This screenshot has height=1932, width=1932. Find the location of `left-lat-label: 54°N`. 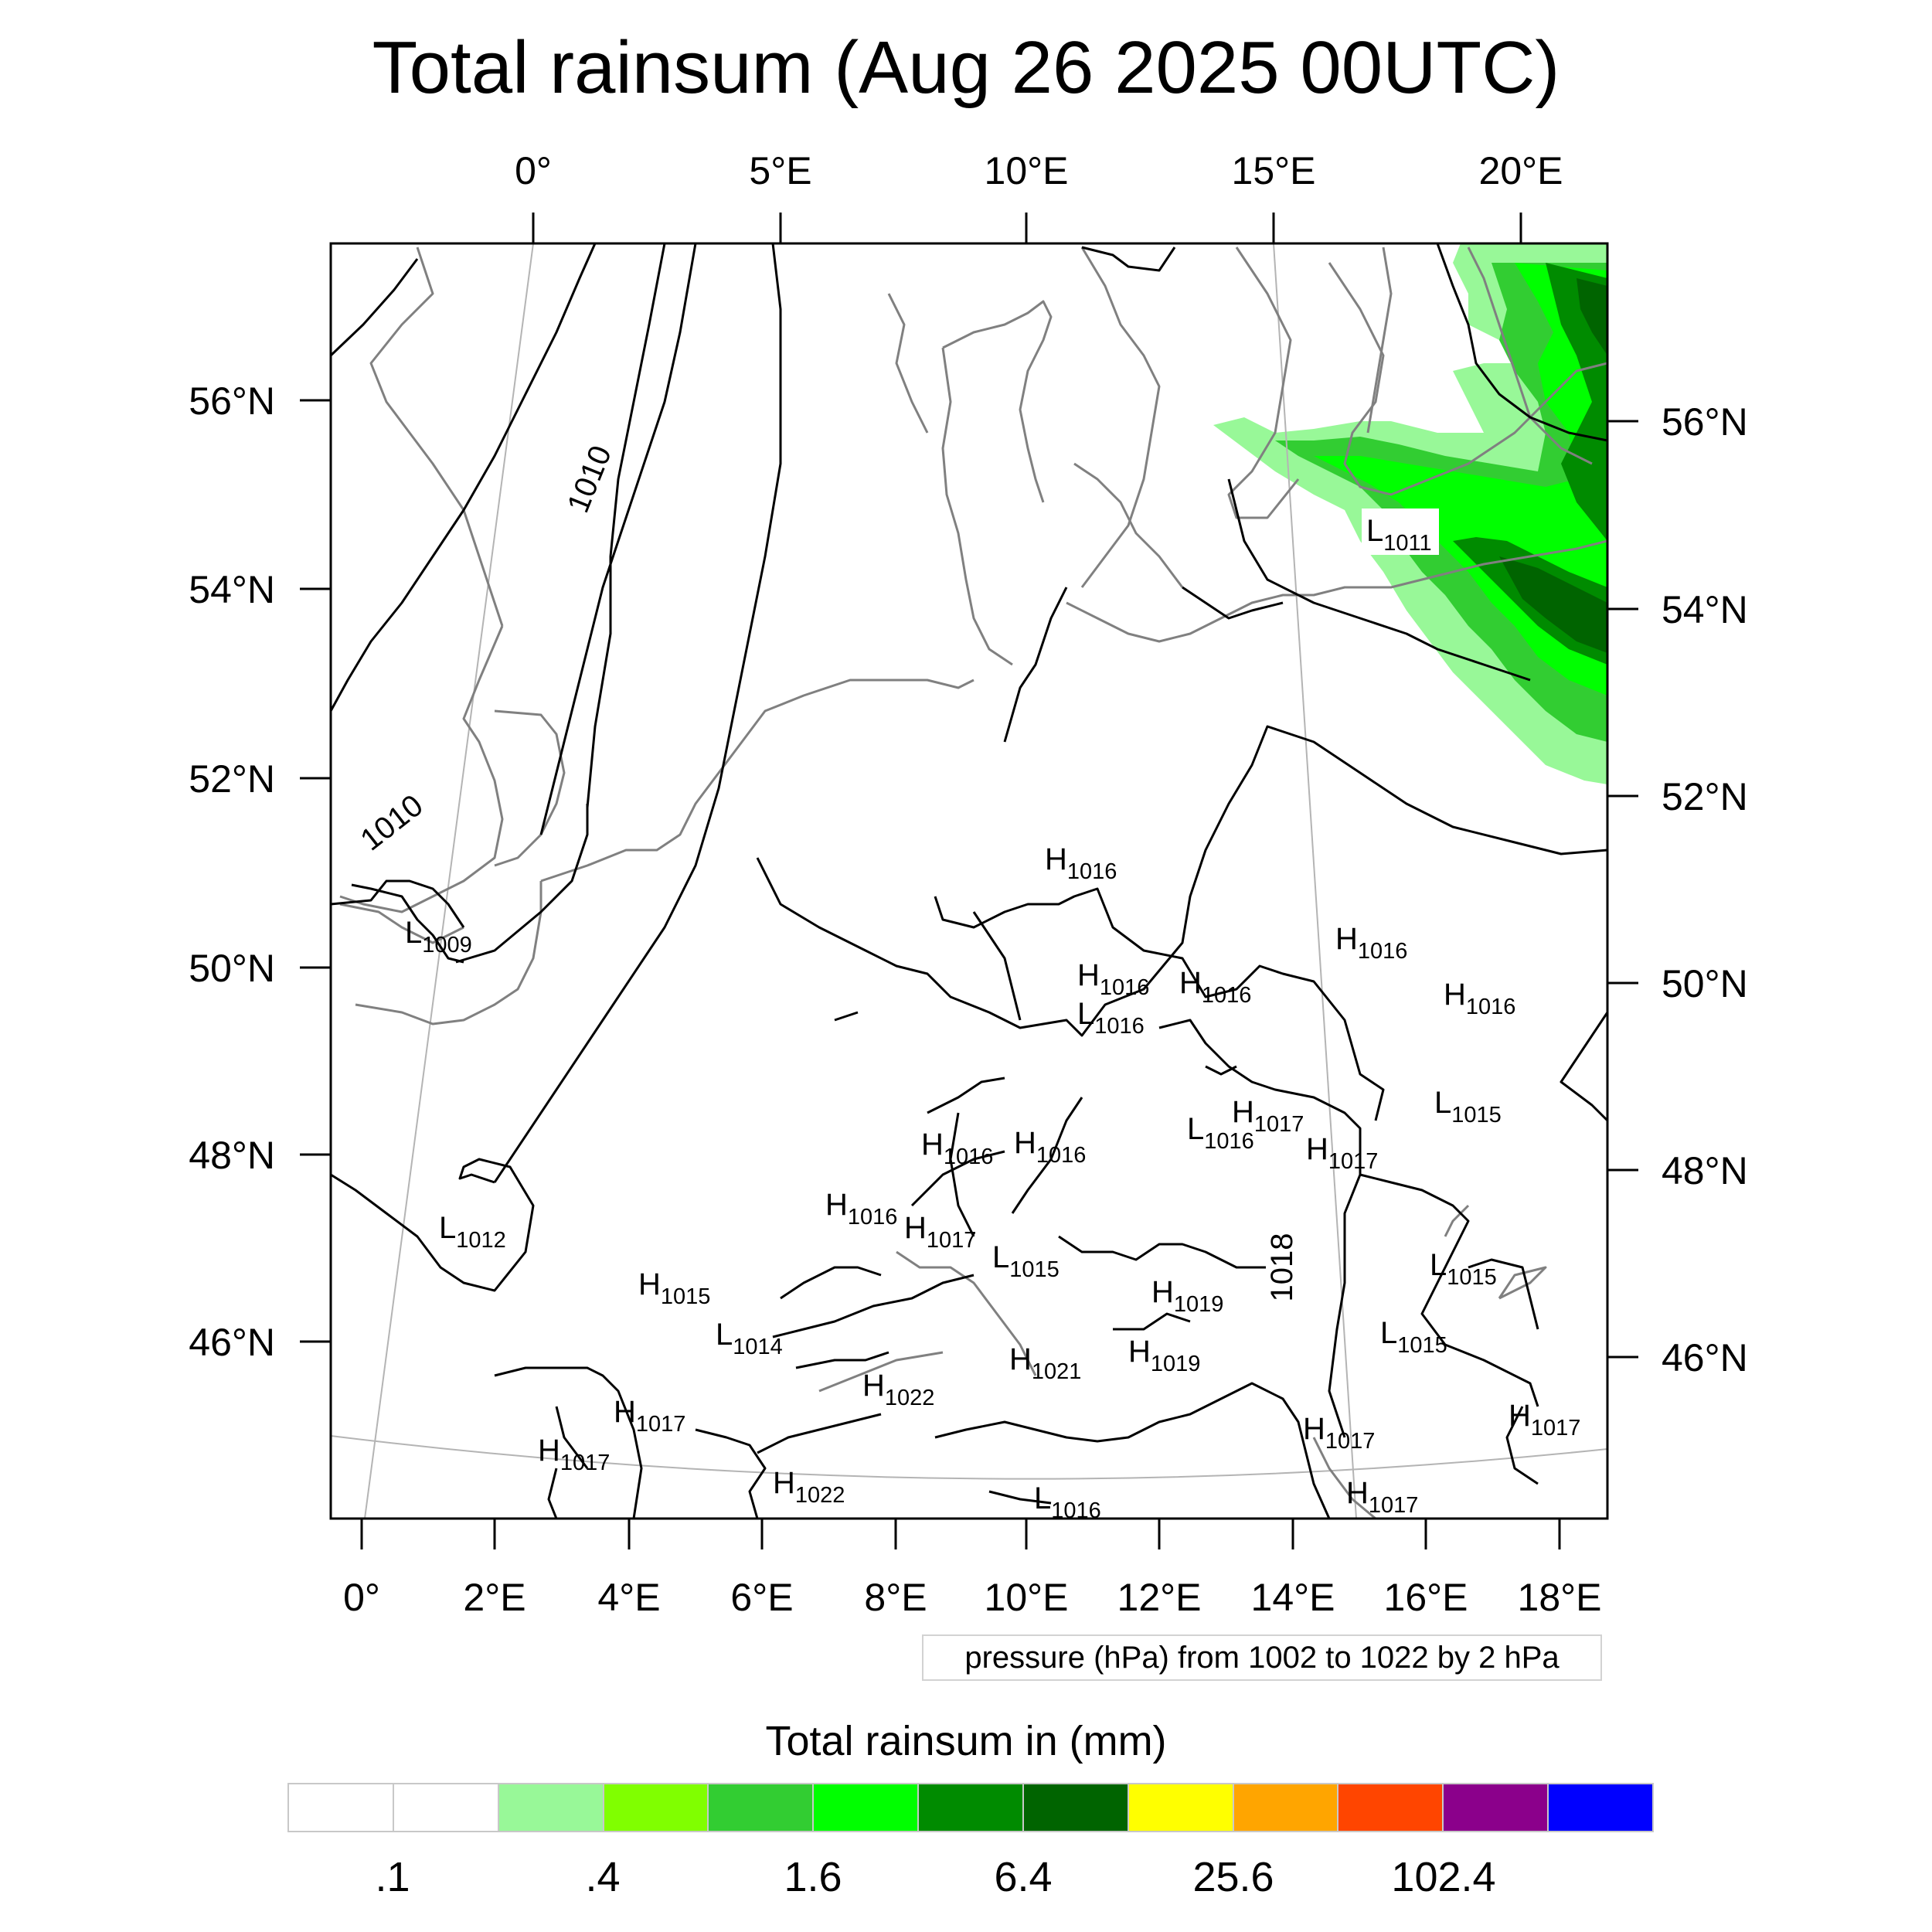

left-lat-label: 54°N is located at coordinates (232, 589).